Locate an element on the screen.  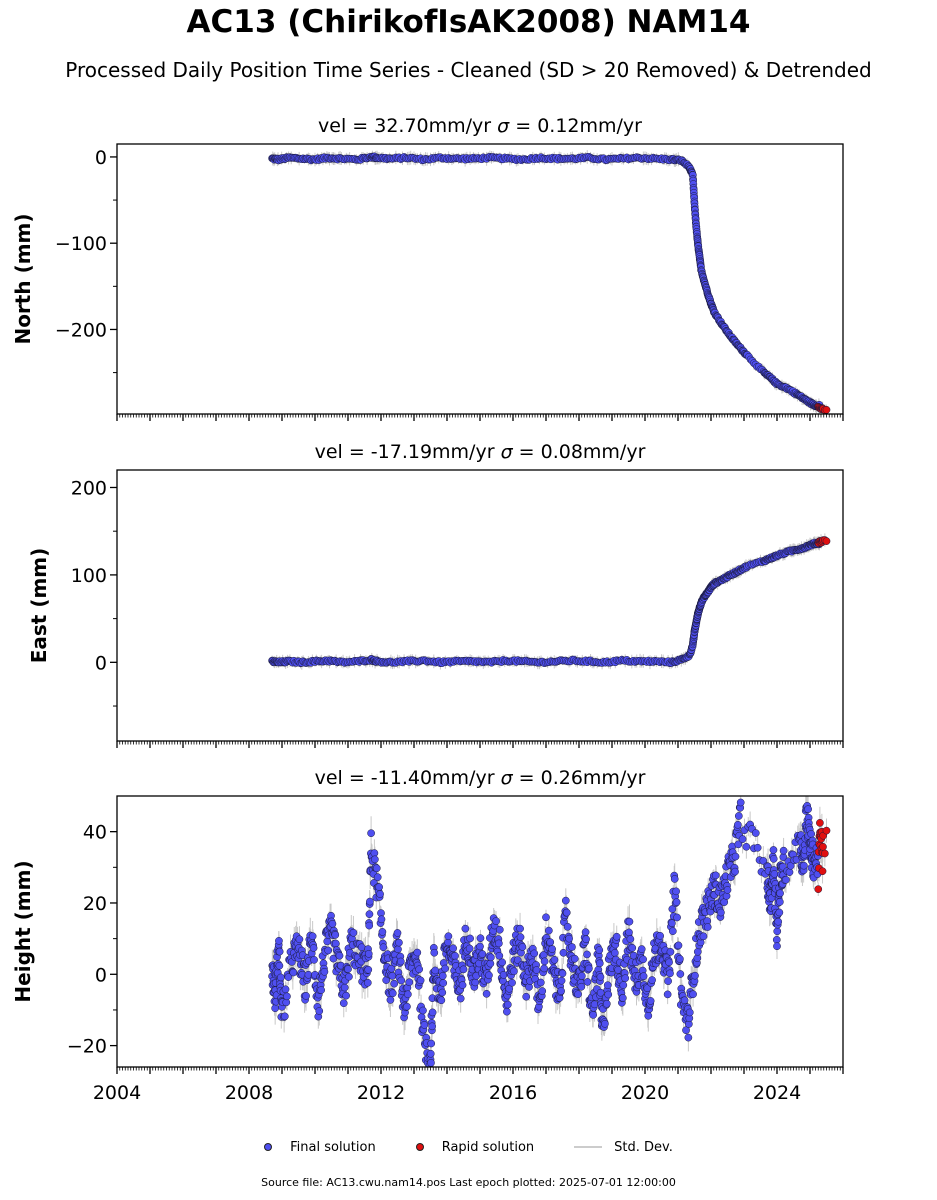
east-y-tick-label: 200 is located at coordinates (89, 488).